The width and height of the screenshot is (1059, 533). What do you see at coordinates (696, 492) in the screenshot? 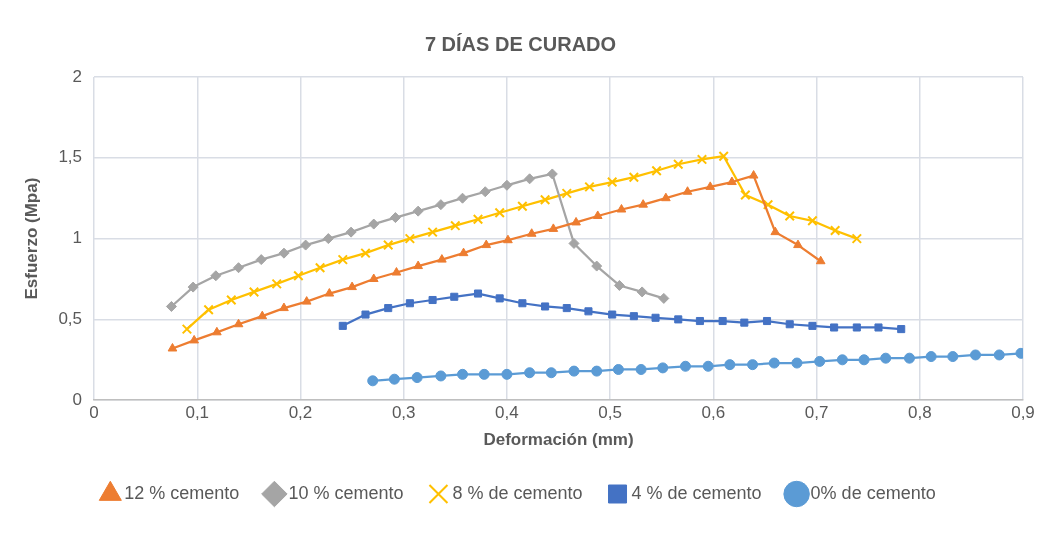
I see `legend-label: 4 % de cemento` at bounding box center [696, 492].